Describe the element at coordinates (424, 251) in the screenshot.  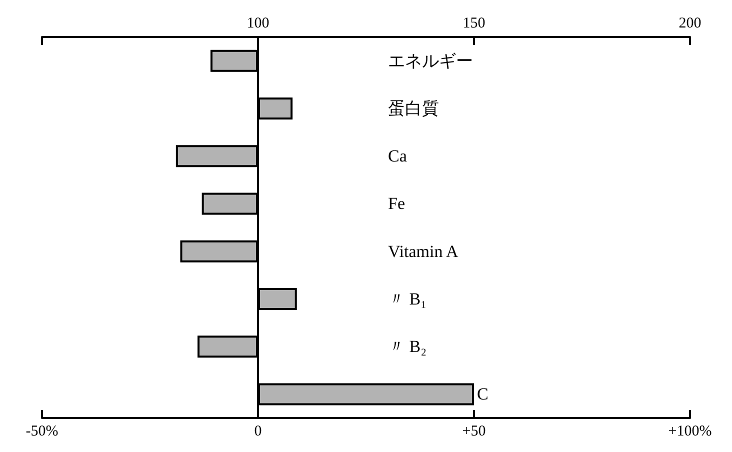
I see `y-tick-label: Vitamin A` at that location.